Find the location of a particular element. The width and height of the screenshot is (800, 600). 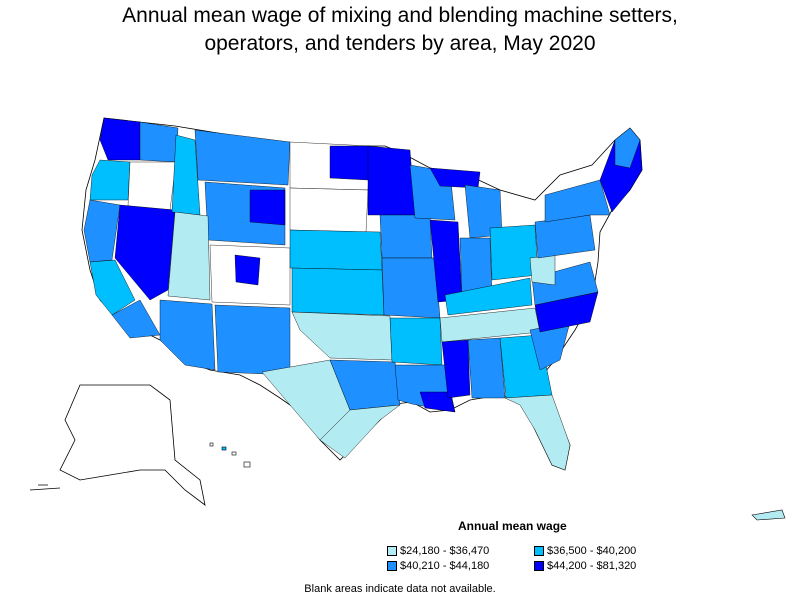

region-mississippi is located at coordinates (456, 369).